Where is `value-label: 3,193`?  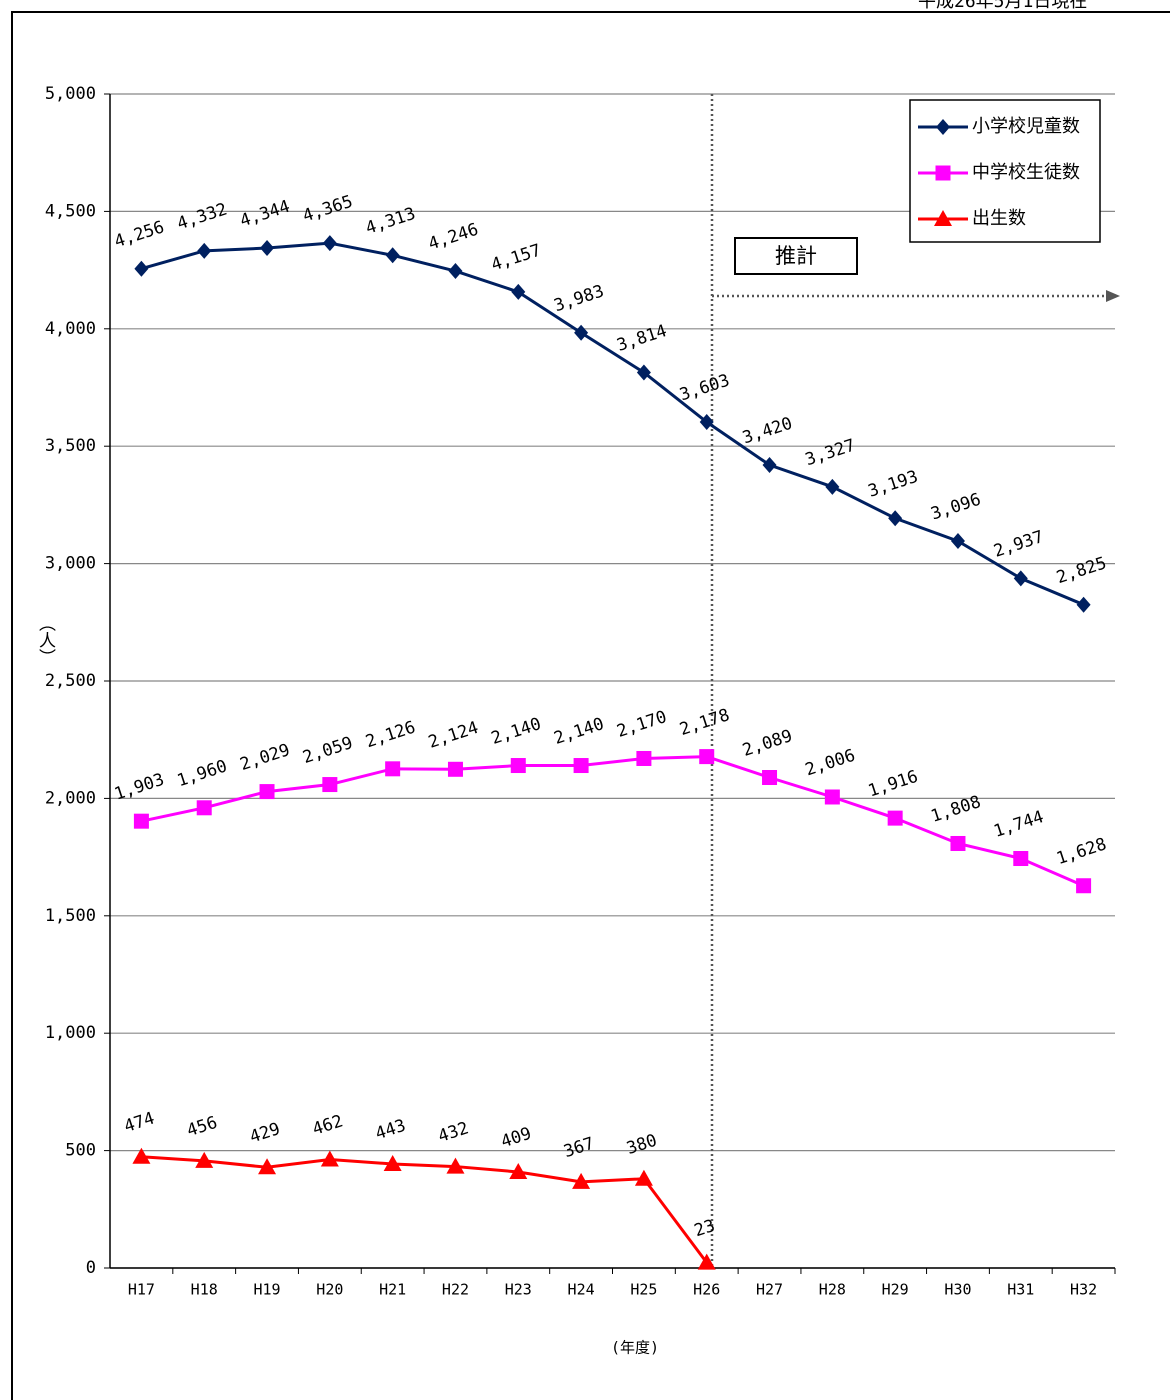
value-label: 3,193 is located at coordinates (893, 484).